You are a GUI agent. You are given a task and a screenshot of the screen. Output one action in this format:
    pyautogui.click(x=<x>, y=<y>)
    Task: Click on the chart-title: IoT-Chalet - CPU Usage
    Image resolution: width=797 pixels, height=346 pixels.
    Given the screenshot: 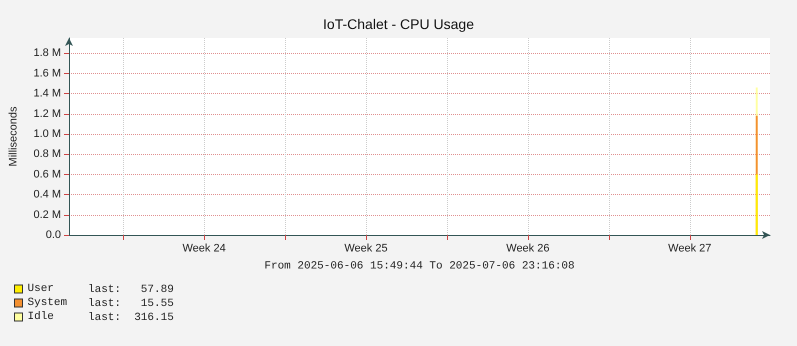 What is the action you would take?
    pyautogui.click(x=398, y=24)
    